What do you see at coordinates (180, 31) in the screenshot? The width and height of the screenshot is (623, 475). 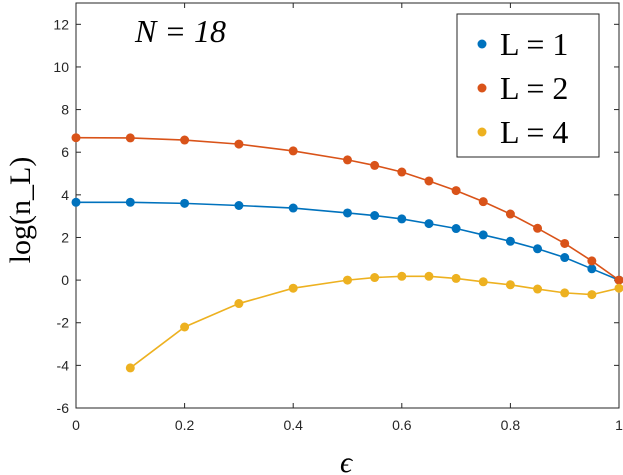 I see `n-annotation: N = 18` at bounding box center [180, 31].